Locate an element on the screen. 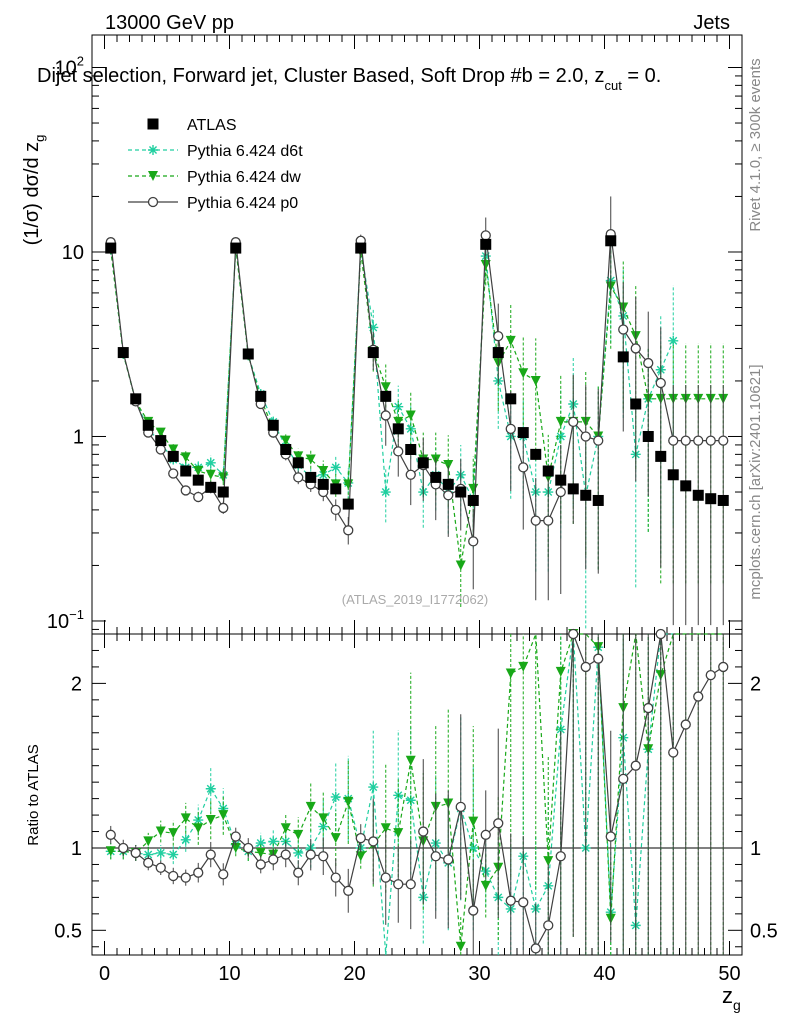  x-tick-label: 30 is located at coordinates (479, 974).